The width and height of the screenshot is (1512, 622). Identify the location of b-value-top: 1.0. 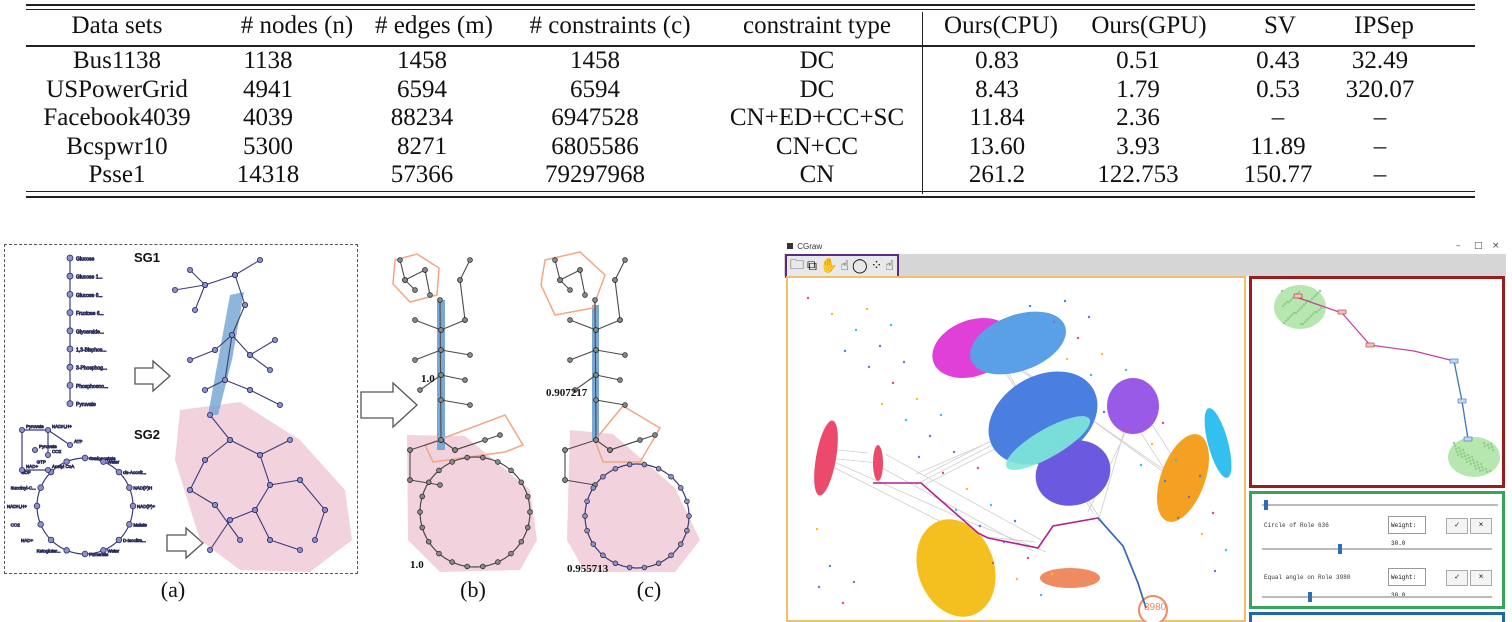
(428, 379).